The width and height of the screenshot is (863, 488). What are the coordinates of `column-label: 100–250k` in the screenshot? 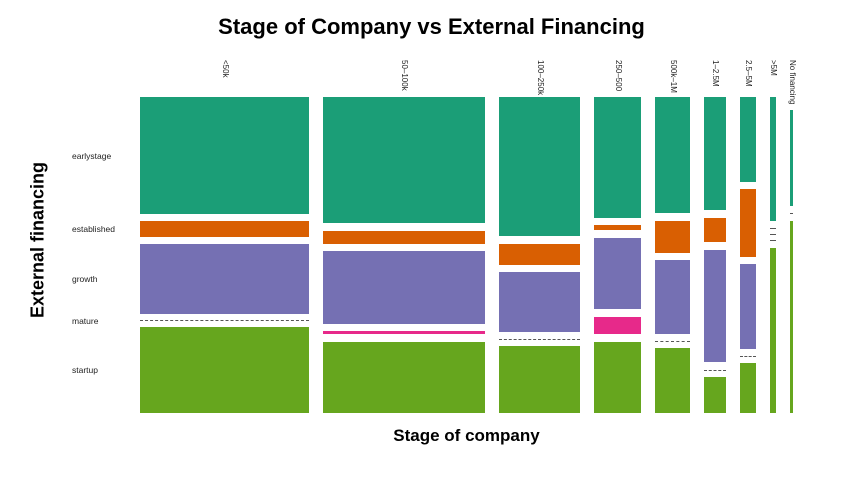 It's located at (540, 78).